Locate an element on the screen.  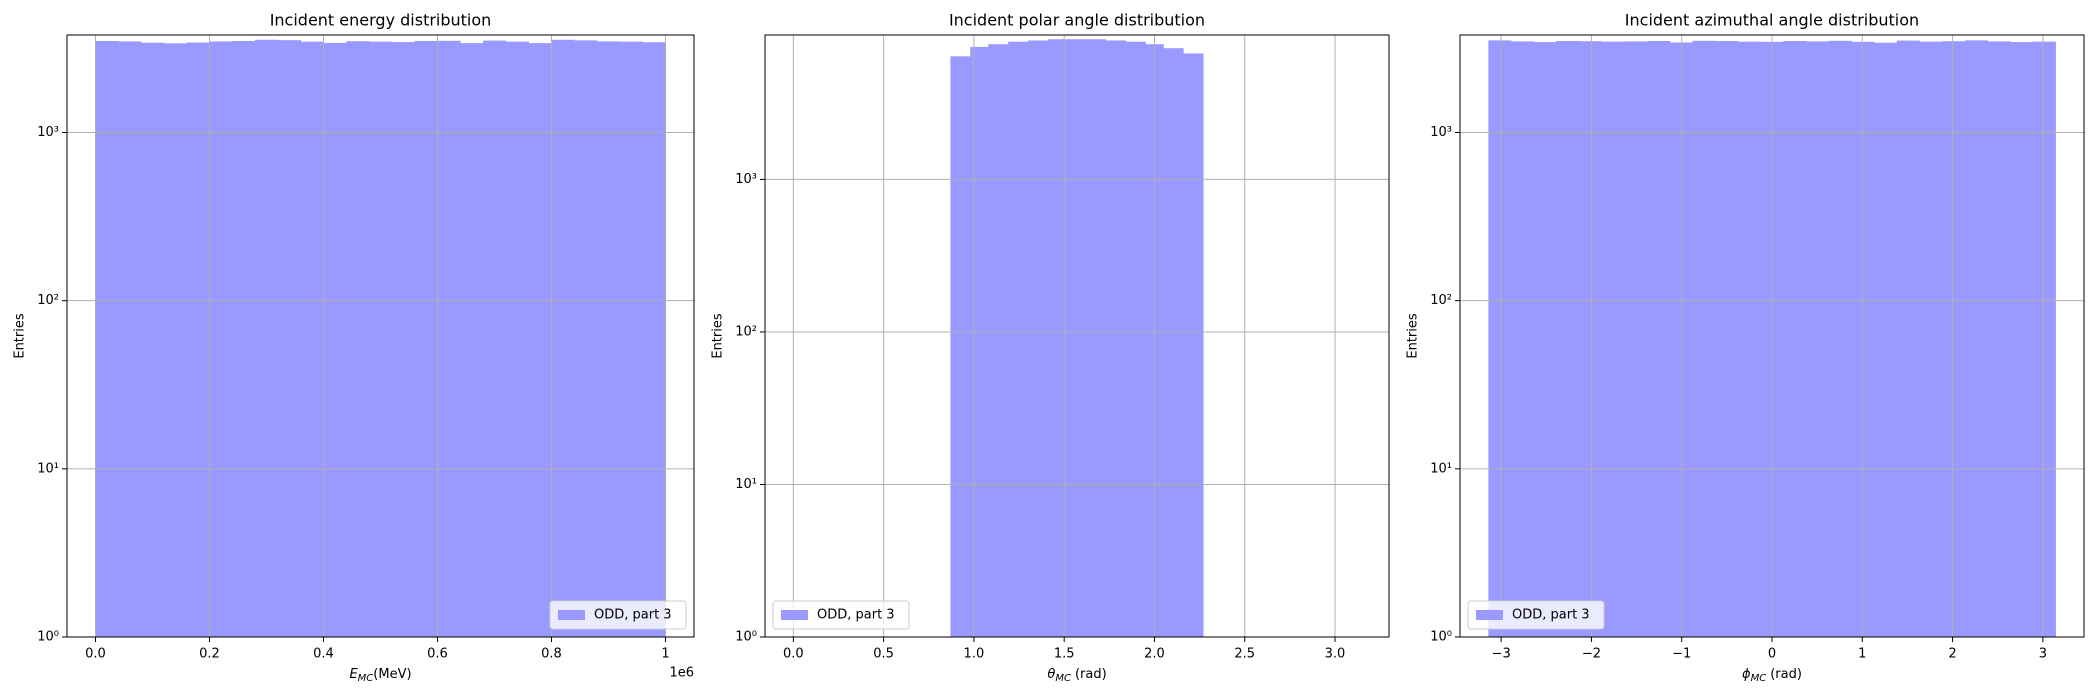
x-tick-label: 3 is located at coordinates (2043, 654).